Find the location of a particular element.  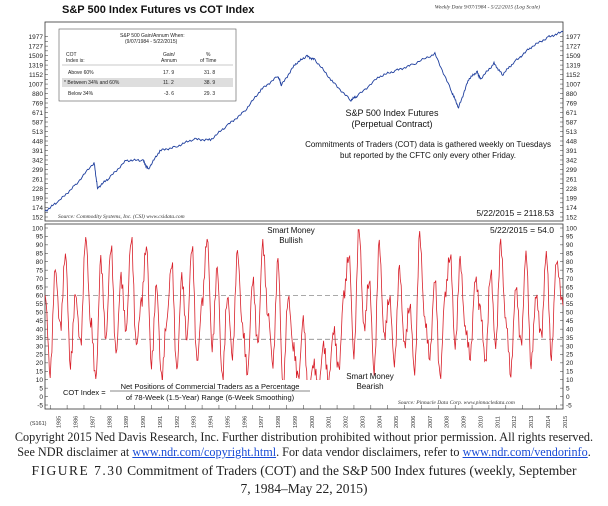

stats-table-date-range: (9/07/1984 - 5/22/2015) is located at coordinates (151, 42).